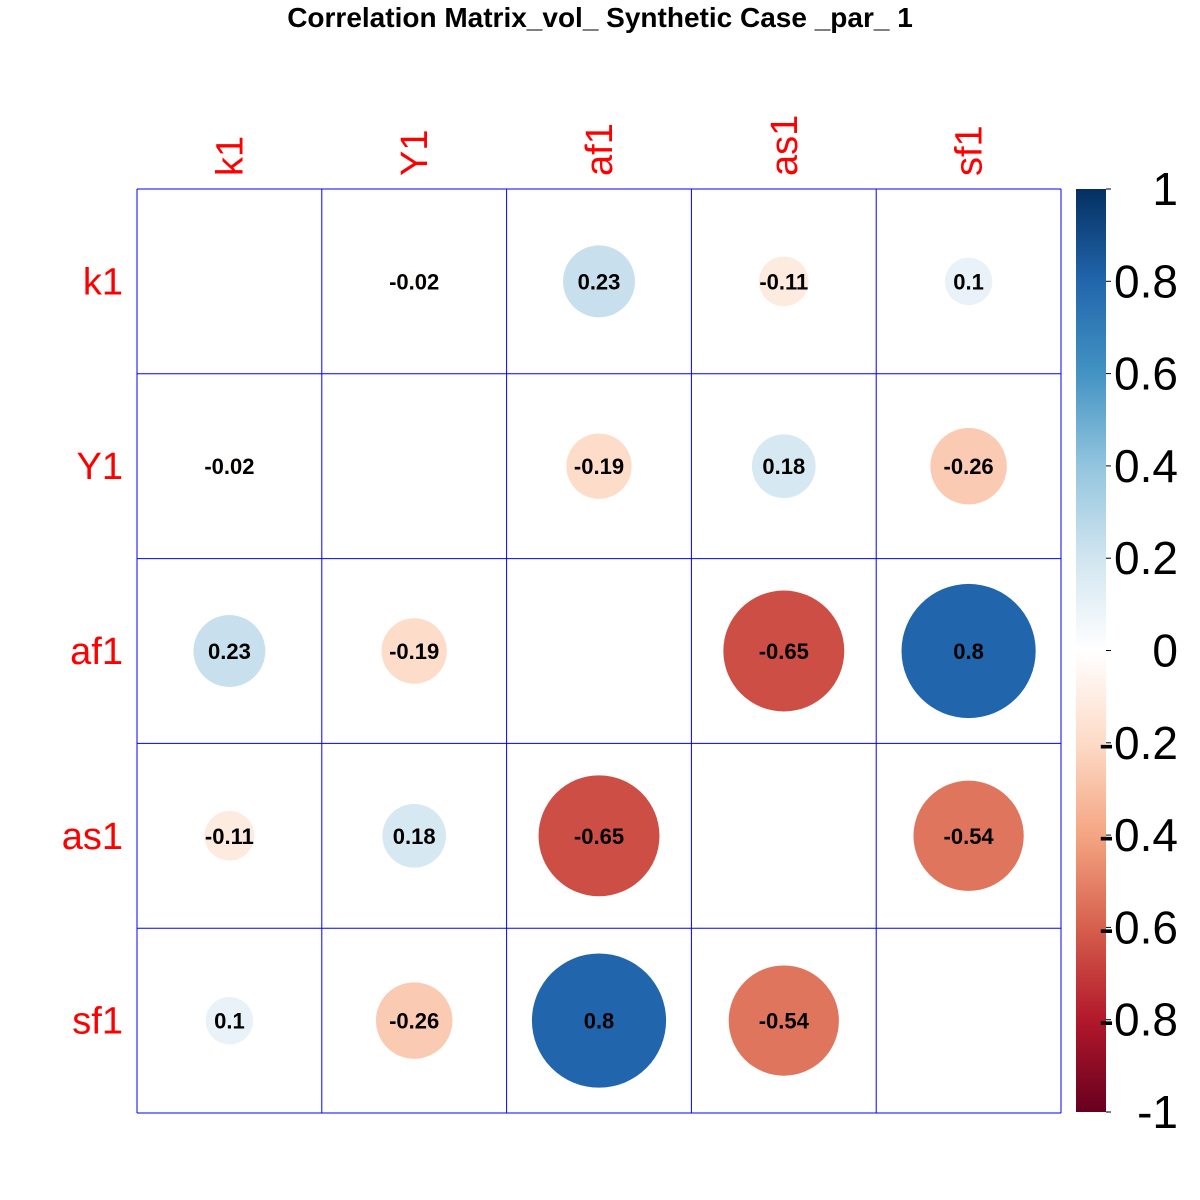 The height and width of the screenshot is (1200, 1200). I want to click on colorbar-tick-label: 0.4, so click(1146, 466).